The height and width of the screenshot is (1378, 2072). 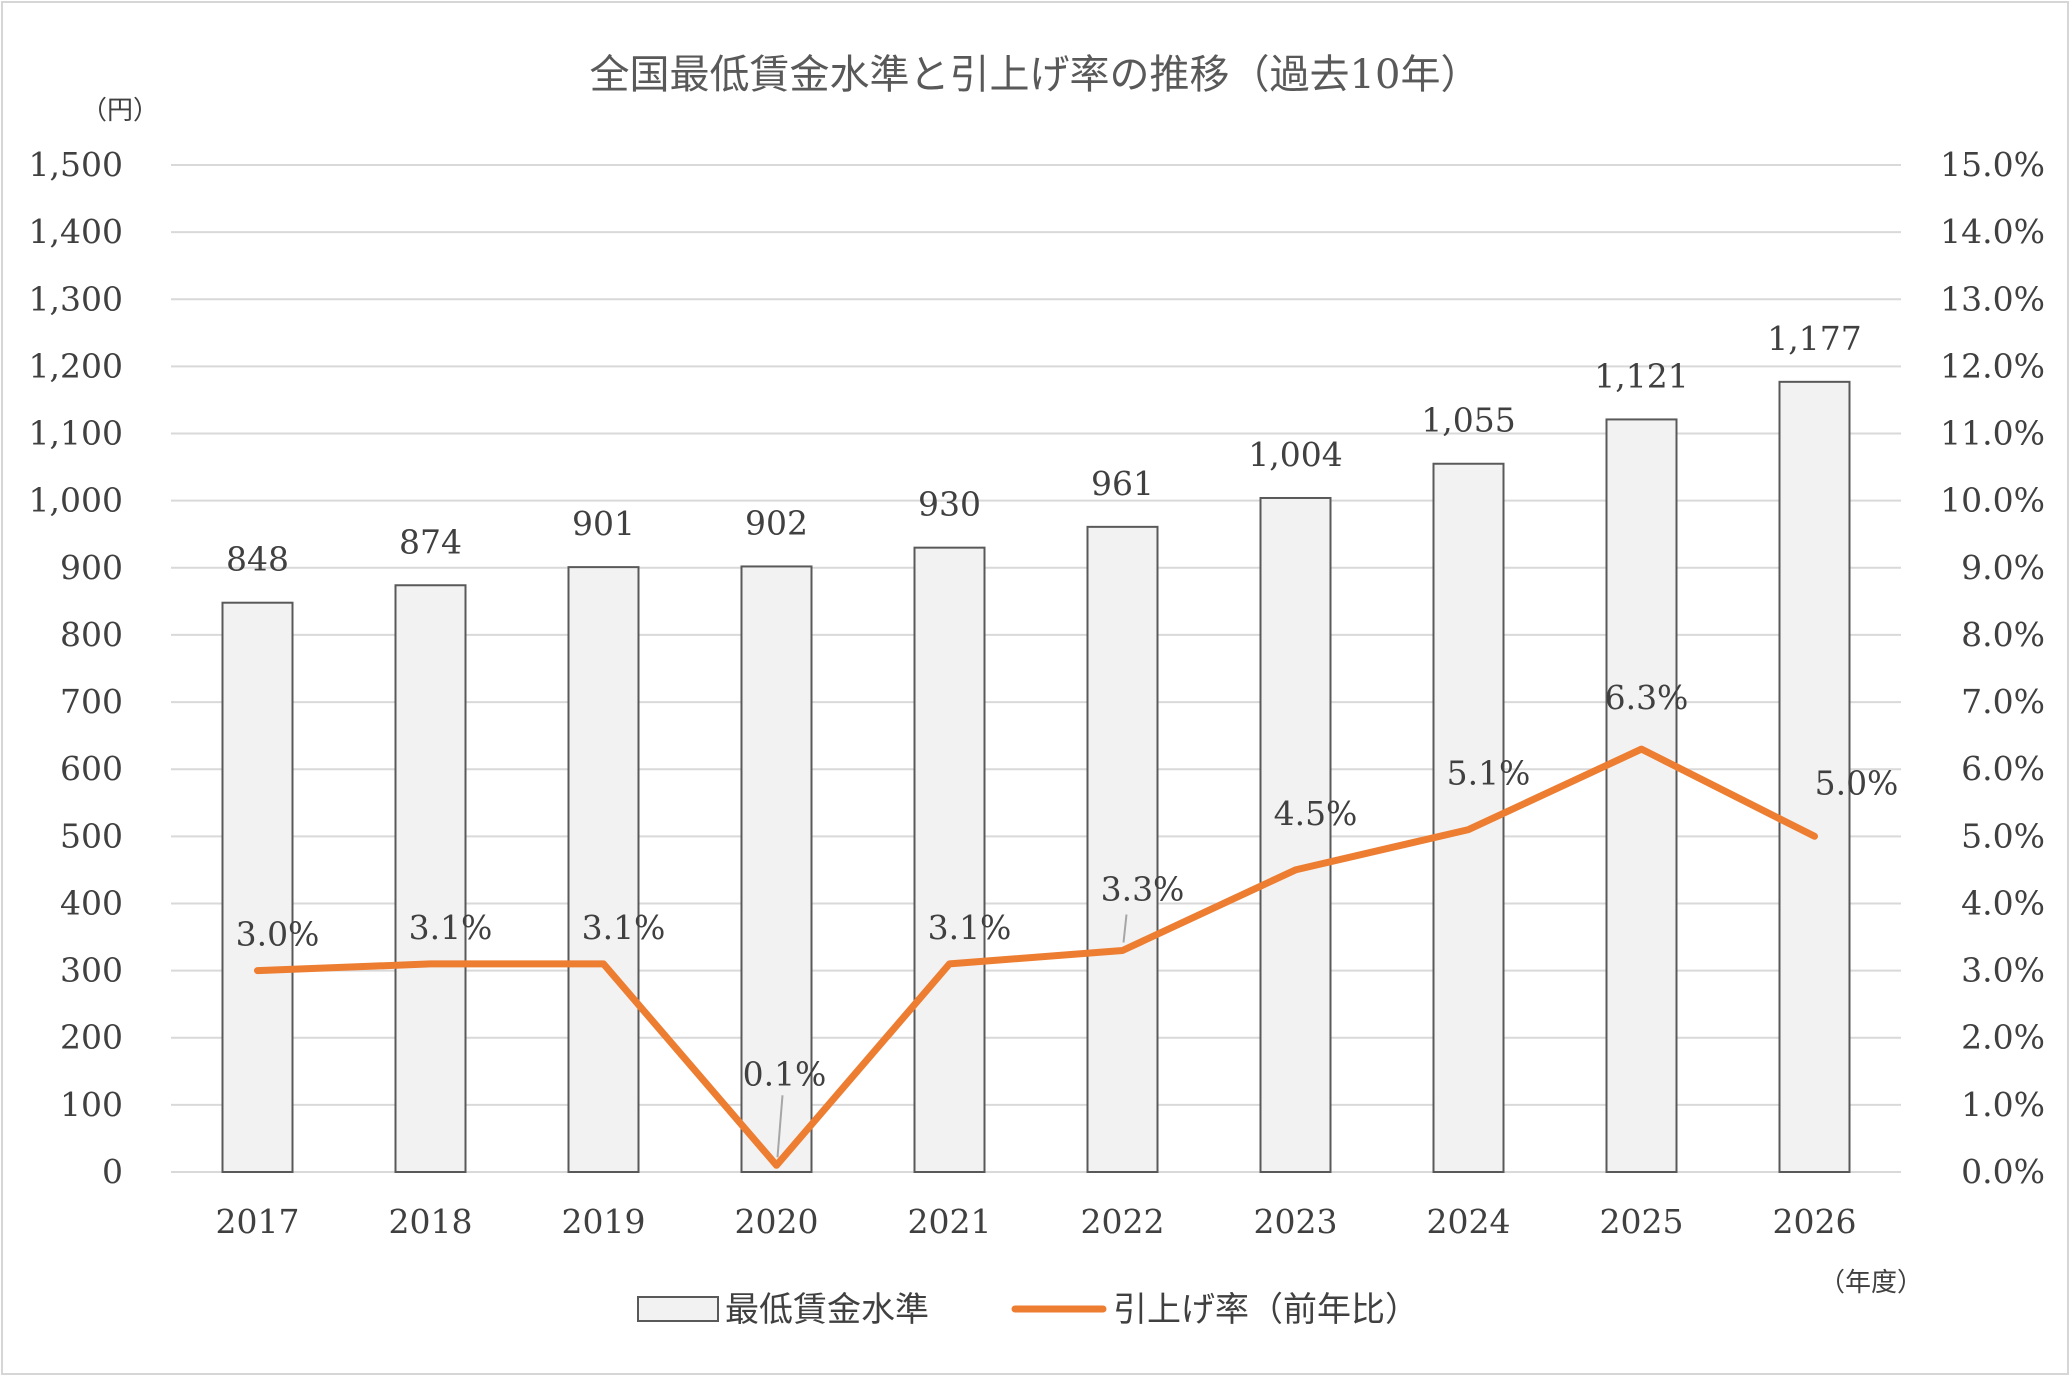 What do you see at coordinates (257, 559) in the screenshot?
I see `bar-value-label: 848` at bounding box center [257, 559].